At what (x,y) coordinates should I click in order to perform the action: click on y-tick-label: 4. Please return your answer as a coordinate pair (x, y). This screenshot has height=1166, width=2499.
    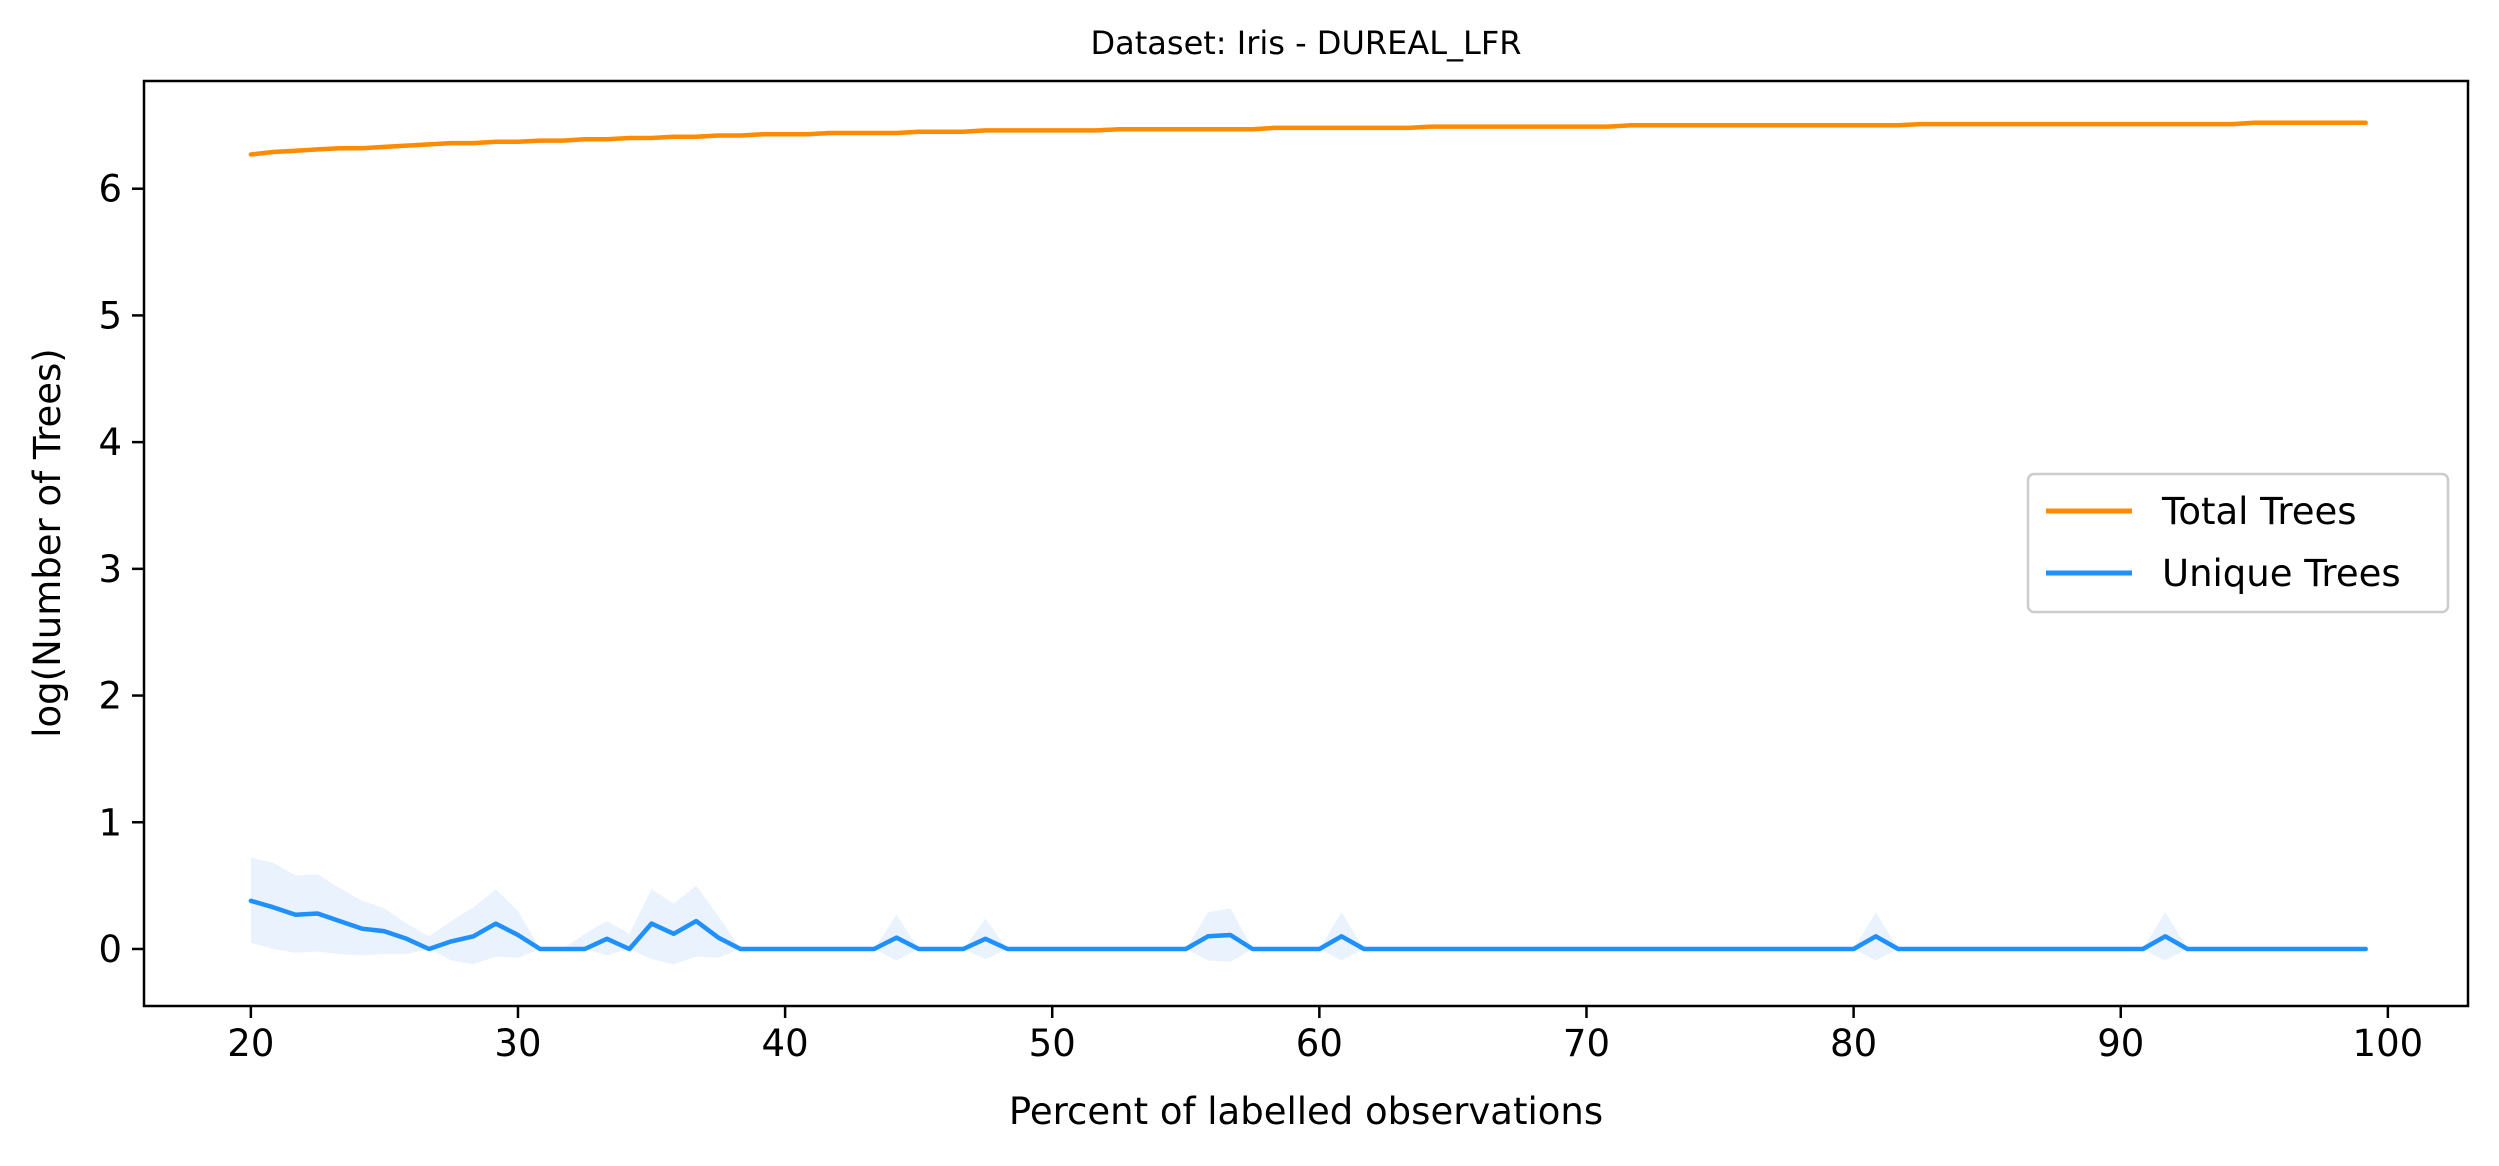
    Looking at the image, I should click on (110, 442).